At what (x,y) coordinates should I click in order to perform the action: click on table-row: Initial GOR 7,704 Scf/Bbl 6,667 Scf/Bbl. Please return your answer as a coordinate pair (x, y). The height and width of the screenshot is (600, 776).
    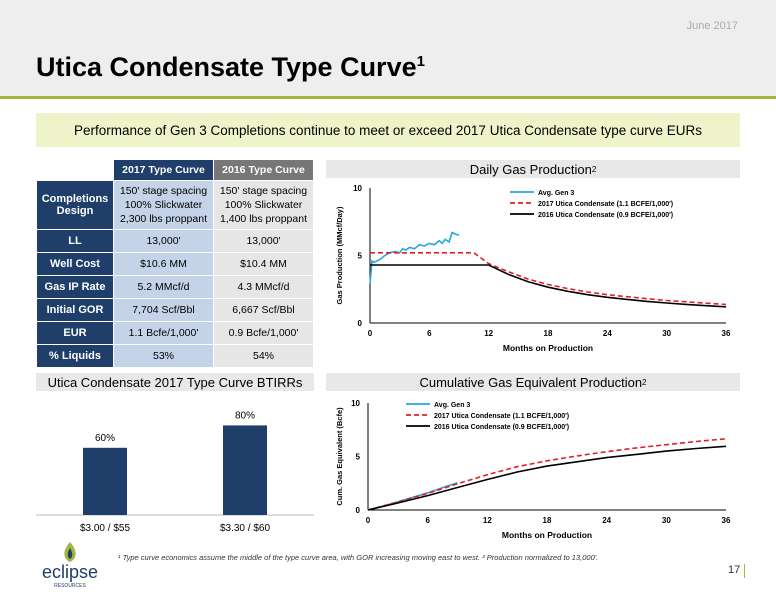
    Looking at the image, I should click on (175, 310).